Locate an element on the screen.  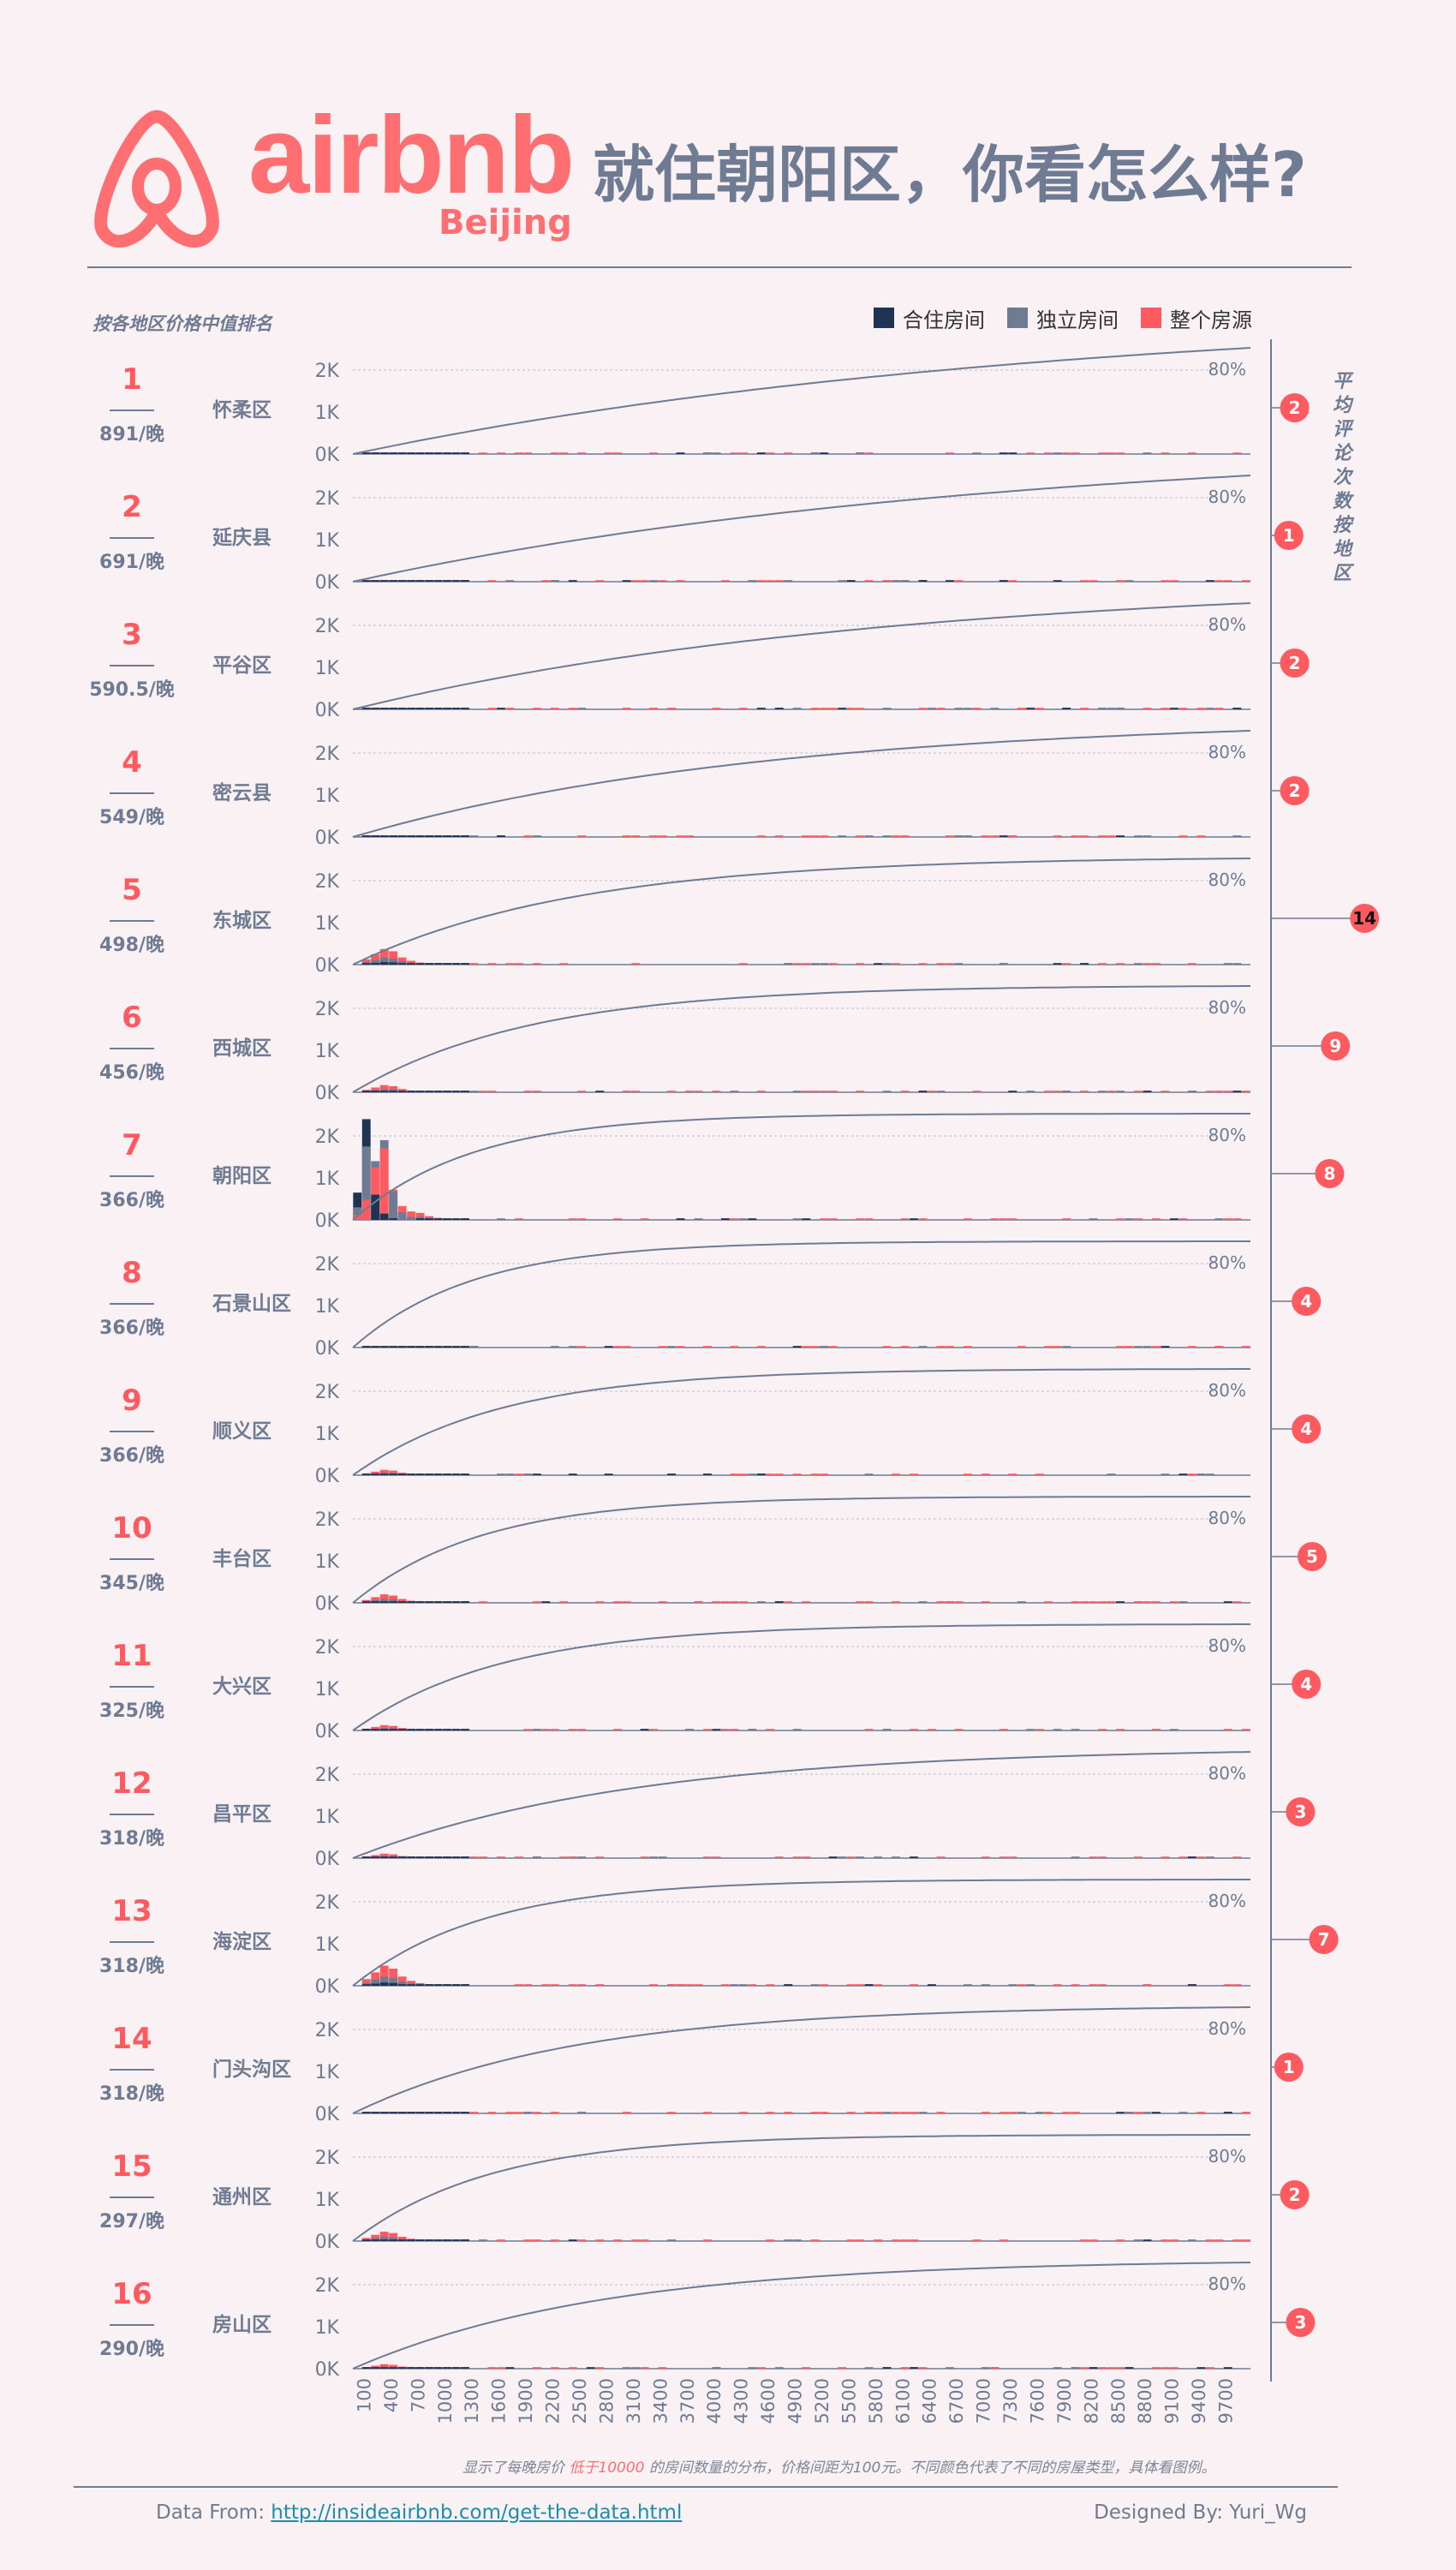
district-rank: 12 is located at coordinates (131, 1783).